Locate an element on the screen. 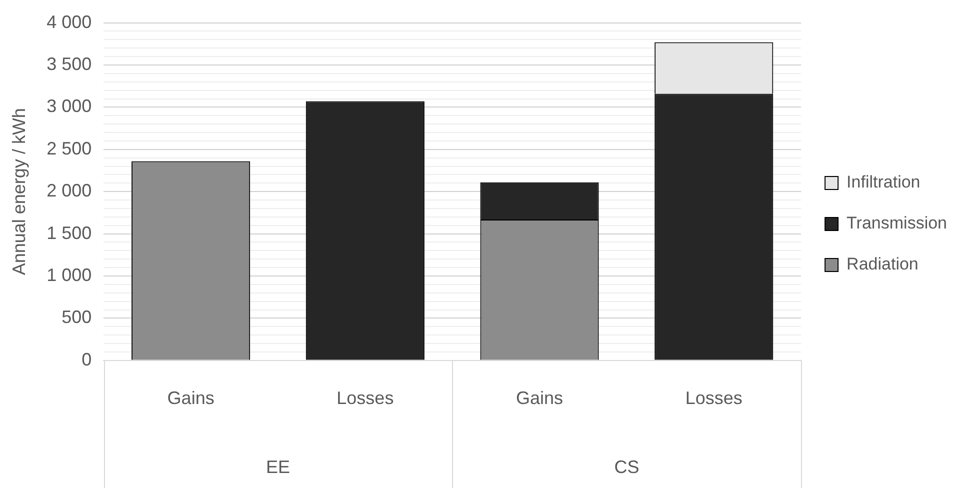 Image resolution: width=977 pixels, height=488 pixels. legend-label: Infiltration is located at coordinates (883, 182).